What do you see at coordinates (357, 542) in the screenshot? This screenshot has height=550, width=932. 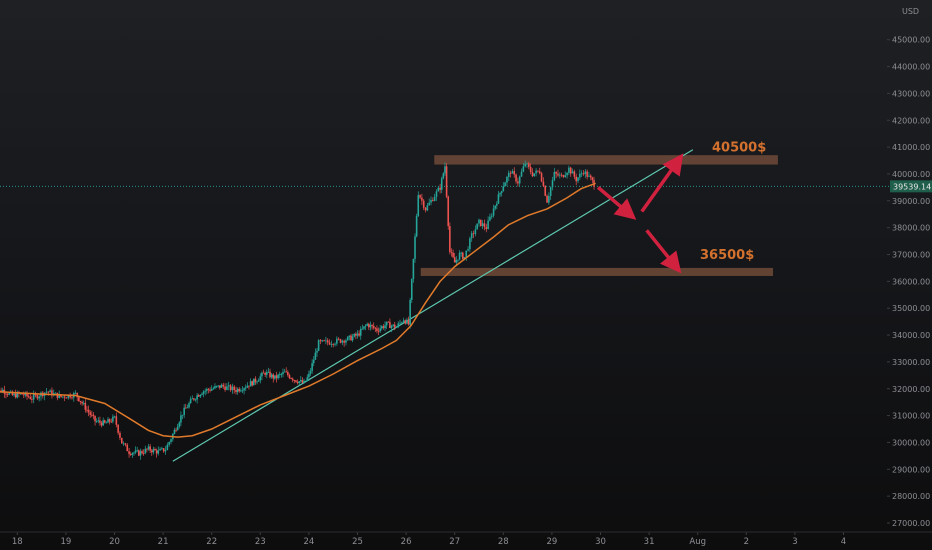 I see `x-tick-label: 25` at bounding box center [357, 542].